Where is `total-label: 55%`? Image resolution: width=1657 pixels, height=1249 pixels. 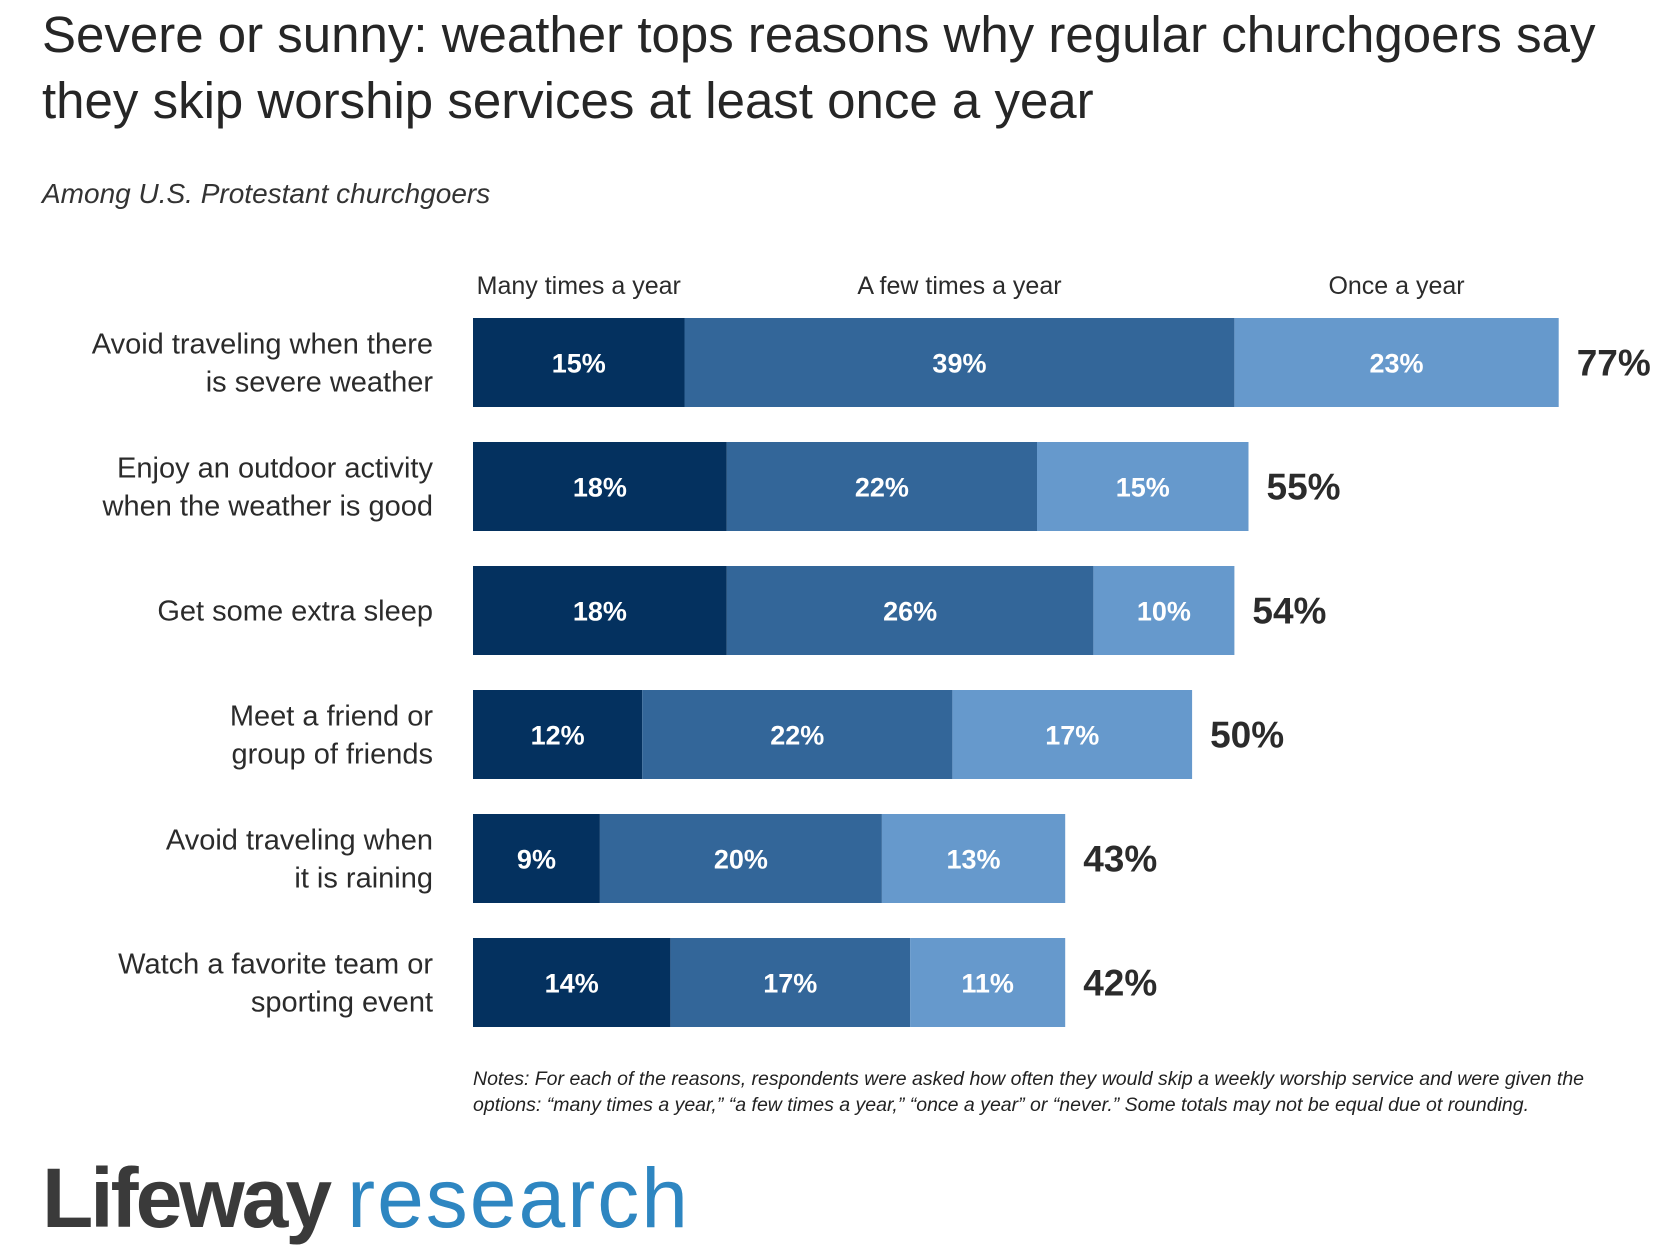
total-label: 55% is located at coordinates (1304, 487).